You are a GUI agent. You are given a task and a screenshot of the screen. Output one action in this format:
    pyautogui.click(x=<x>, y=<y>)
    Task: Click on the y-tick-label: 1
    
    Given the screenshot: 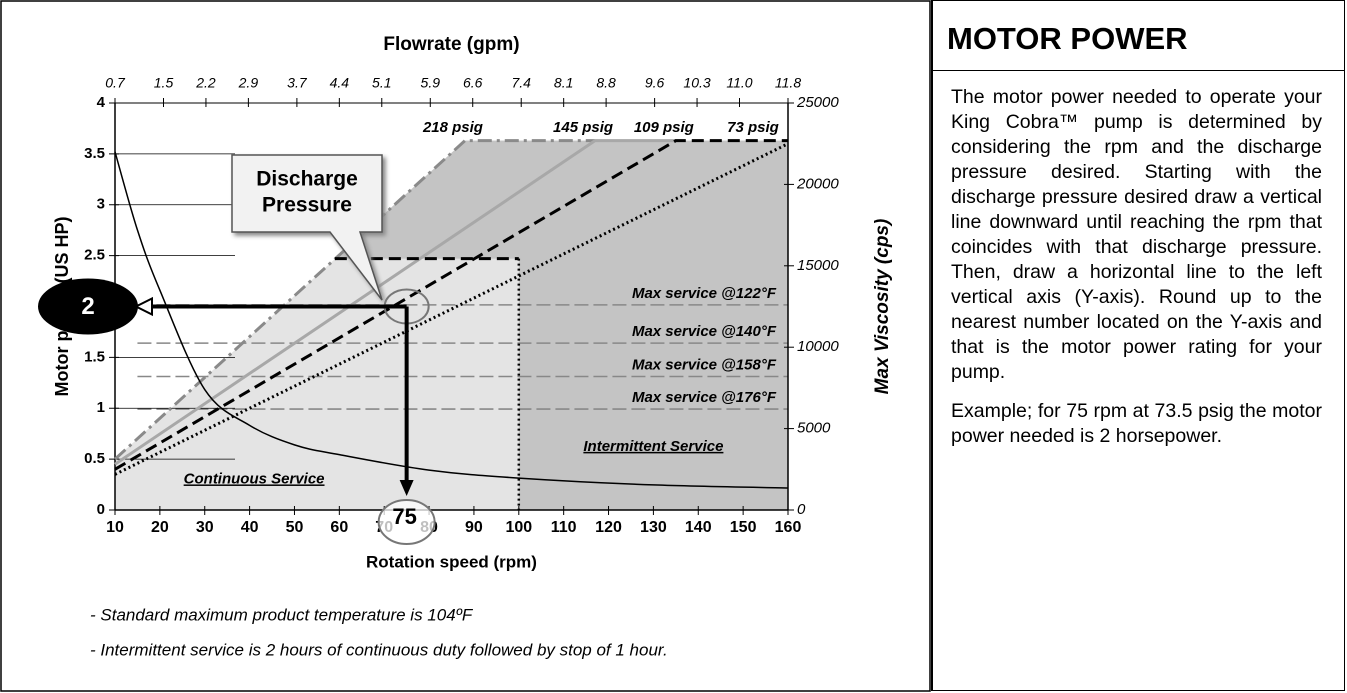 What is the action you would take?
    pyautogui.click(x=101, y=407)
    